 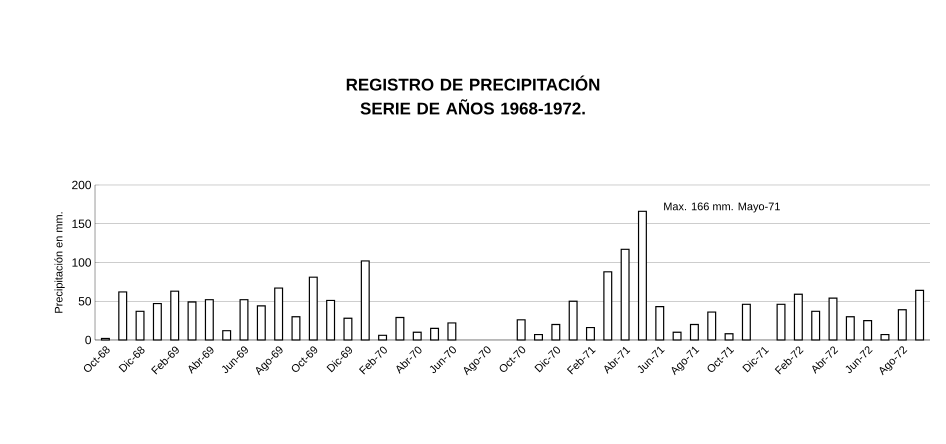 What do you see at coordinates (85, 301) in the screenshot?
I see `y-tick-label: 50` at bounding box center [85, 301].